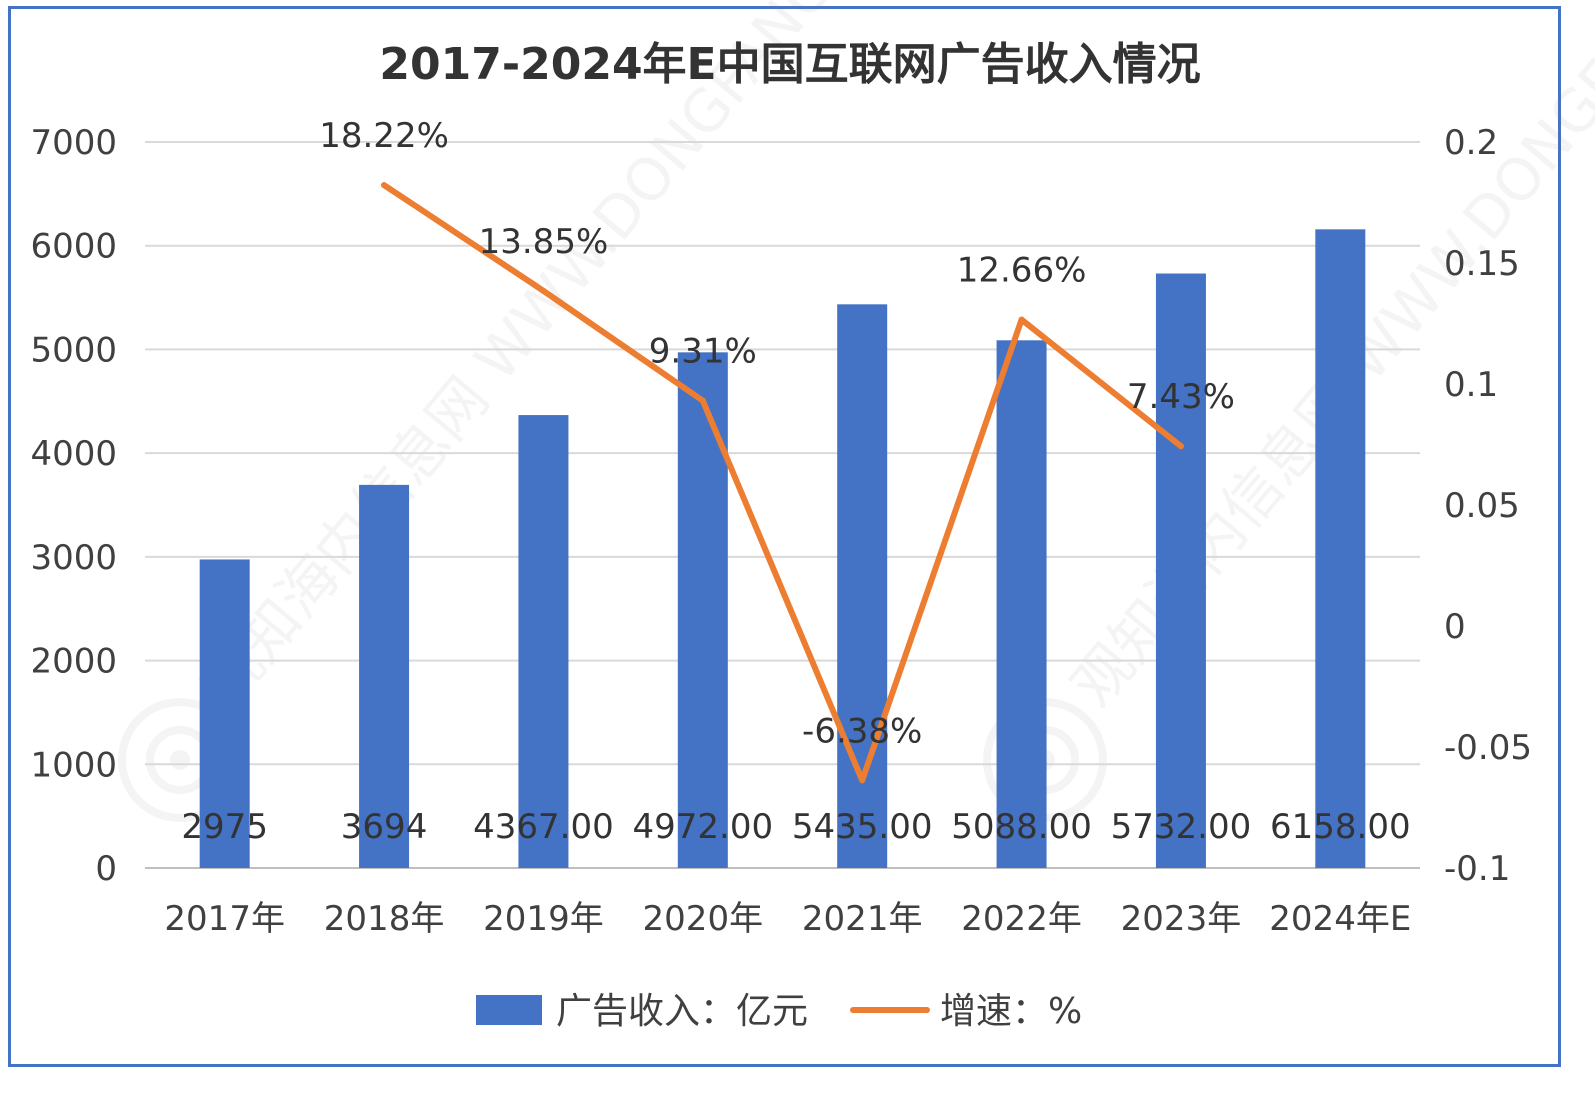 This screenshot has height=1097, width=1595. What do you see at coordinates (703, 919) in the screenshot?
I see `x-tick-label: 2020年` at bounding box center [703, 919].